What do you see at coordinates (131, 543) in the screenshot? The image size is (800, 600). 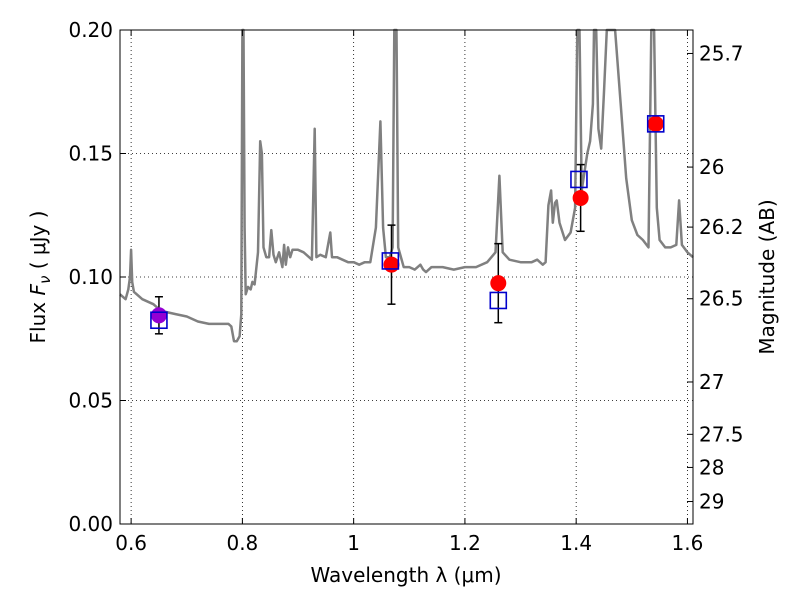 I see `x-tick-label: 0.6` at bounding box center [131, 543].